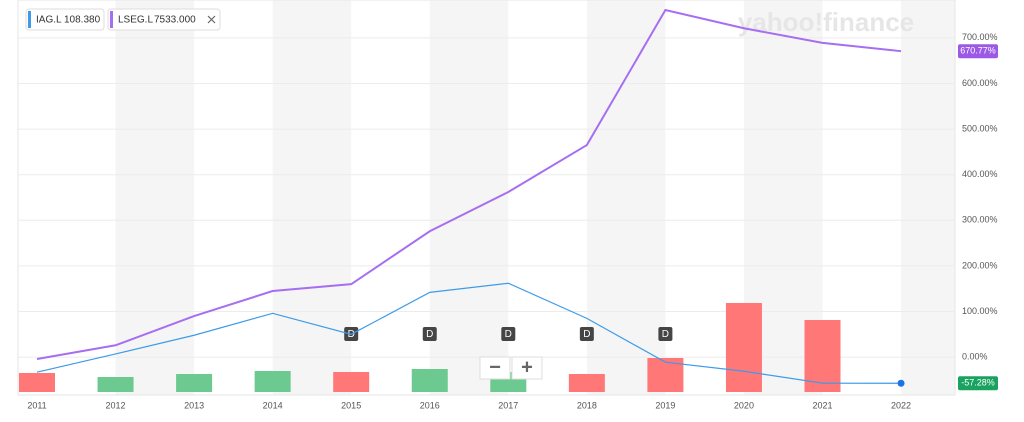 This screenshot has height=422, width=1024. What do you see at coordinates (273, 405) in the screenshot?
I see `x-tick-label: 2014` at bounding box center [273, 405].